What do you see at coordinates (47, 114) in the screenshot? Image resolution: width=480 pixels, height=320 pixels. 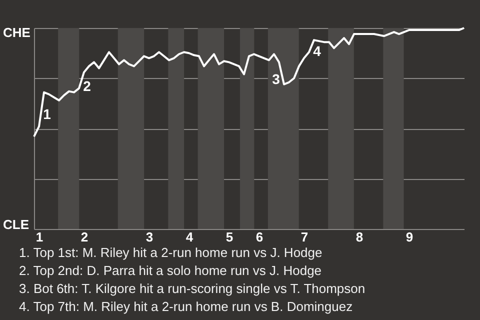 I see `annotation: 1` at bounding box center [47, 114].